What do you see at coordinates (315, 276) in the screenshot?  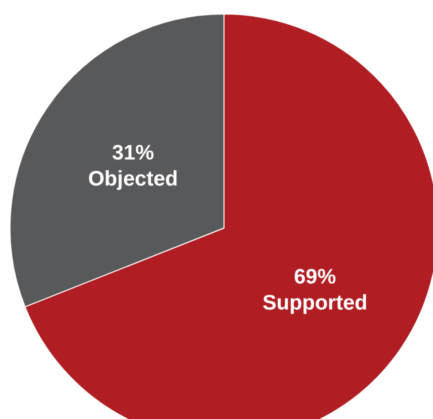 I see `data-label: 69%` at bounding box center [315, 276].